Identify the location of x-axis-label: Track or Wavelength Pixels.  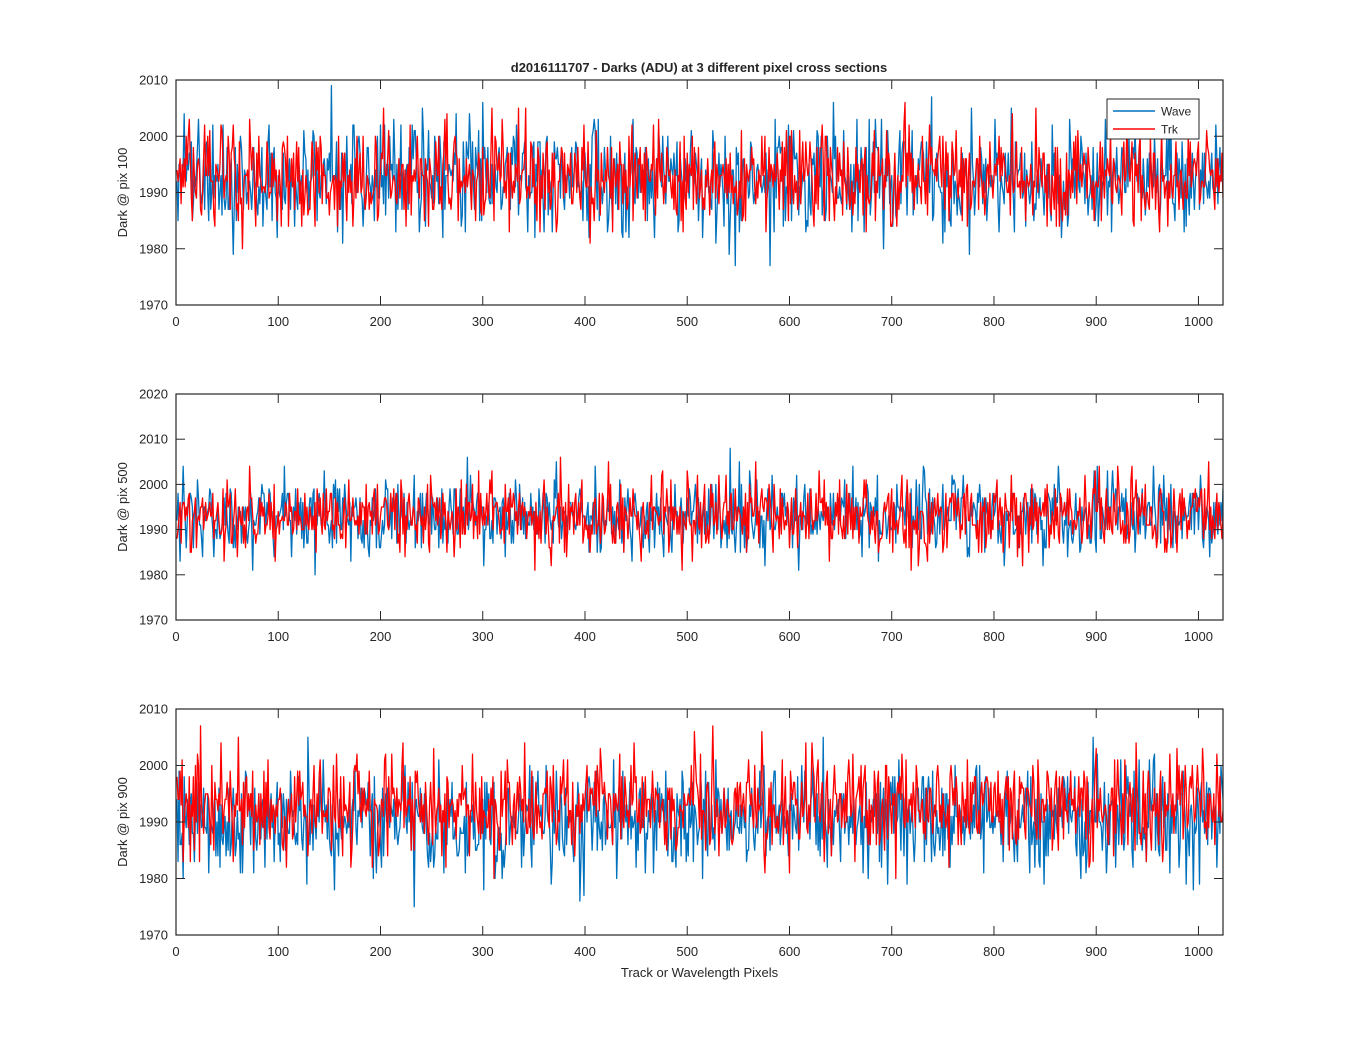
(700, 972).